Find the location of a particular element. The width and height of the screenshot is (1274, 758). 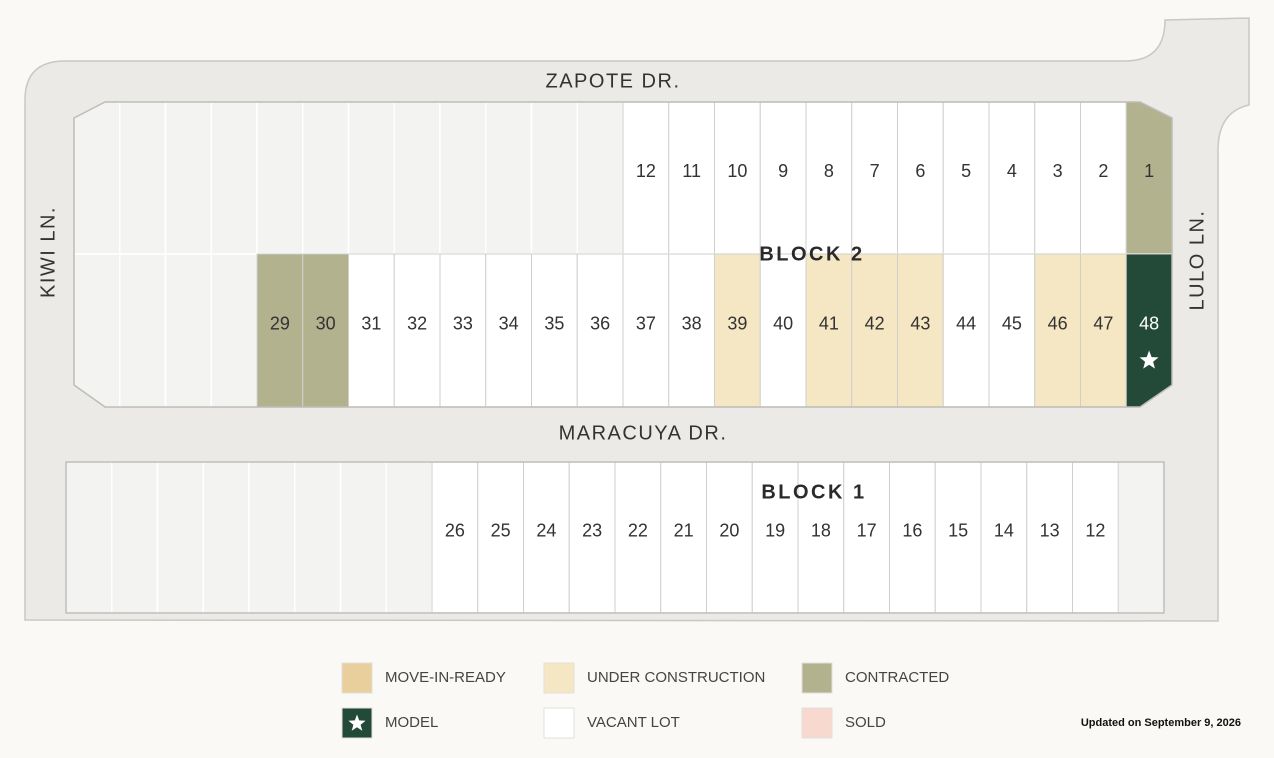

lot-number: 31 is located at coordinates (371, 323).